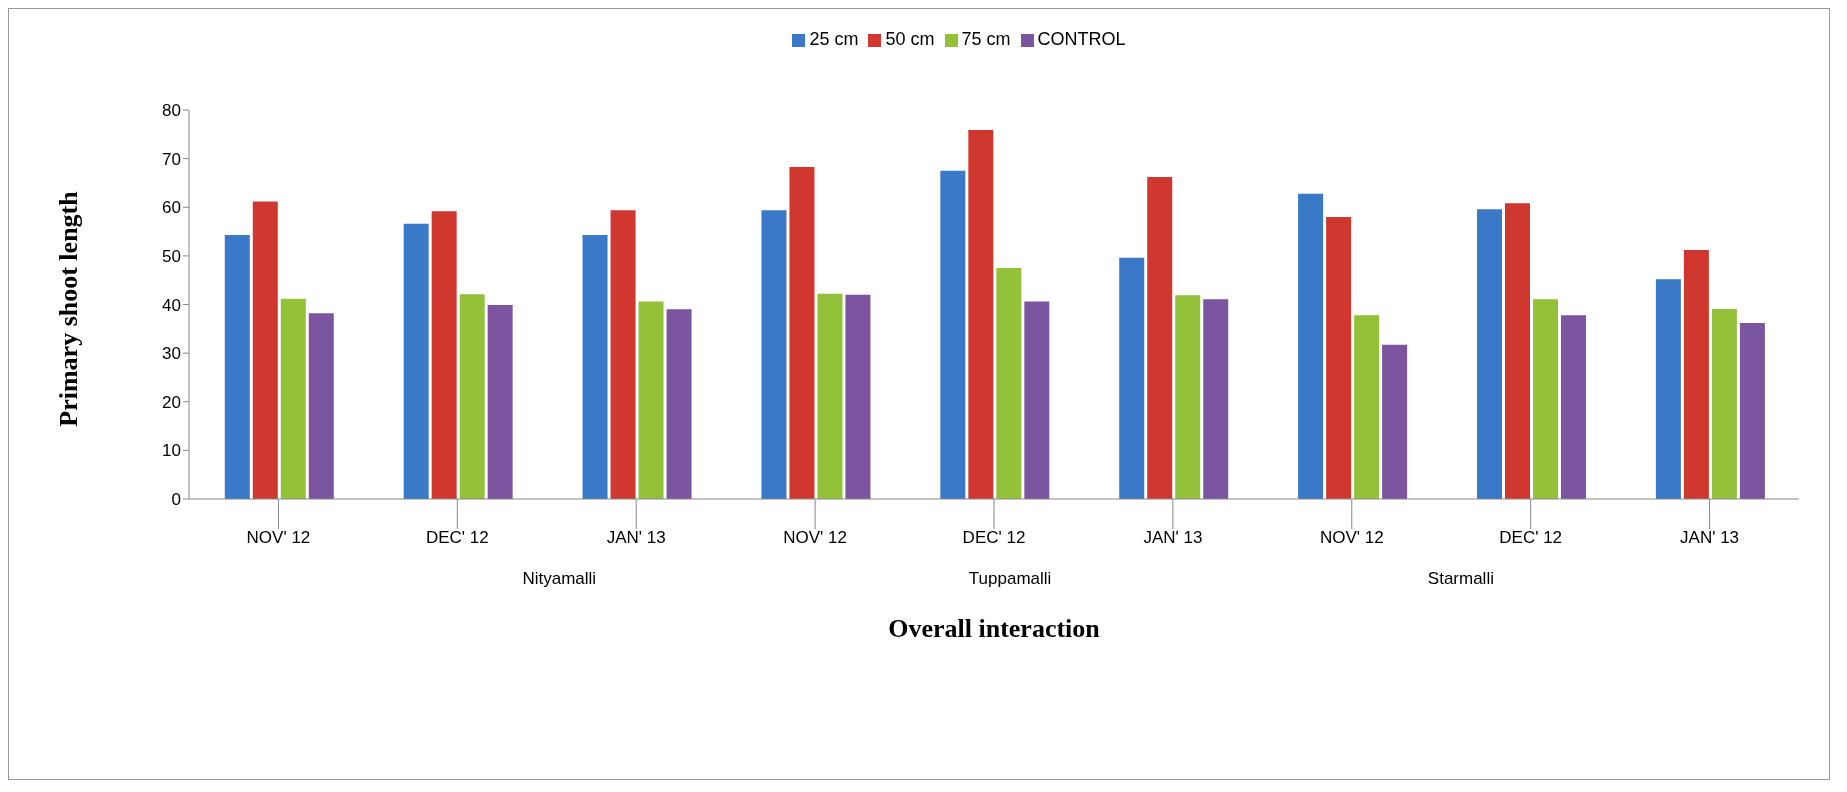  What do you see at coordinates (1010, 579) in the screenshot?
I see `text: Tuppamalli` at bounding box center [1010, 579].